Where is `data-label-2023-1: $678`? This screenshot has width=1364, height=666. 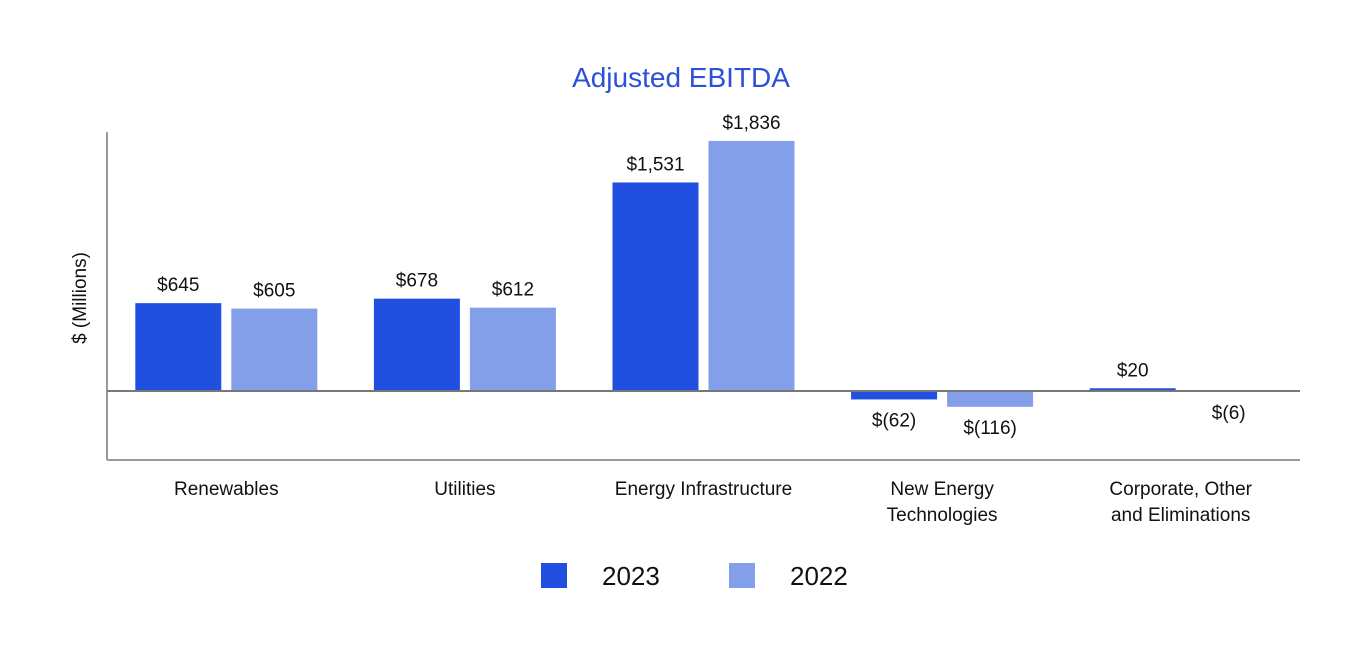 data-label-2023-1: $678 is located at coordinates (417, 281).